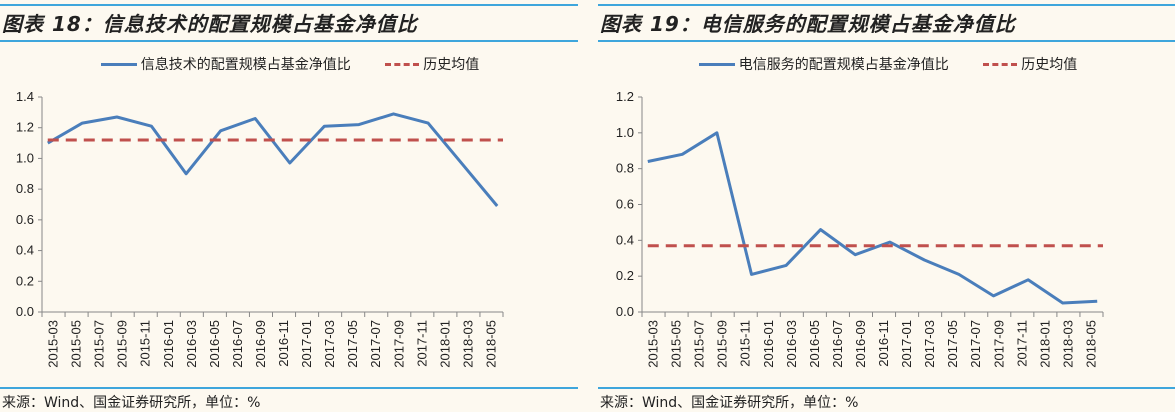  Describe the element at coordinates (272, 160) in the screenshot. I see `series-line` at that location.